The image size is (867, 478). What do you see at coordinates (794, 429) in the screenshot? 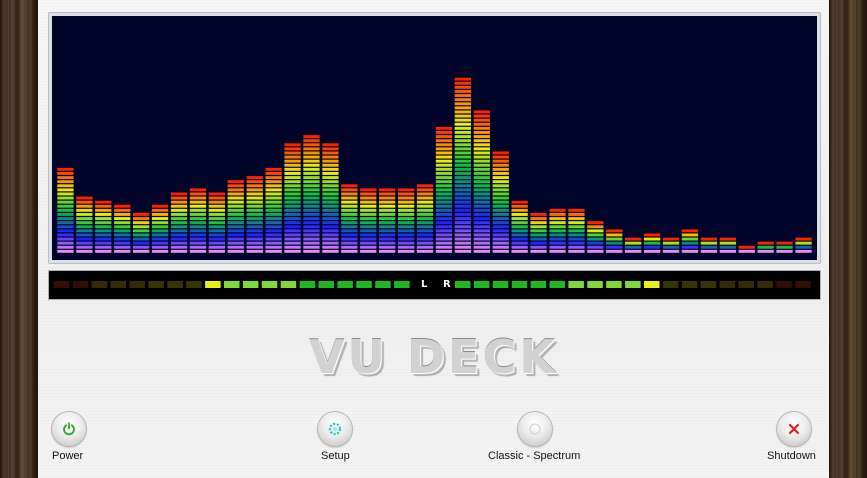
I see `shutdown-button` at bounding box center [794, 429].